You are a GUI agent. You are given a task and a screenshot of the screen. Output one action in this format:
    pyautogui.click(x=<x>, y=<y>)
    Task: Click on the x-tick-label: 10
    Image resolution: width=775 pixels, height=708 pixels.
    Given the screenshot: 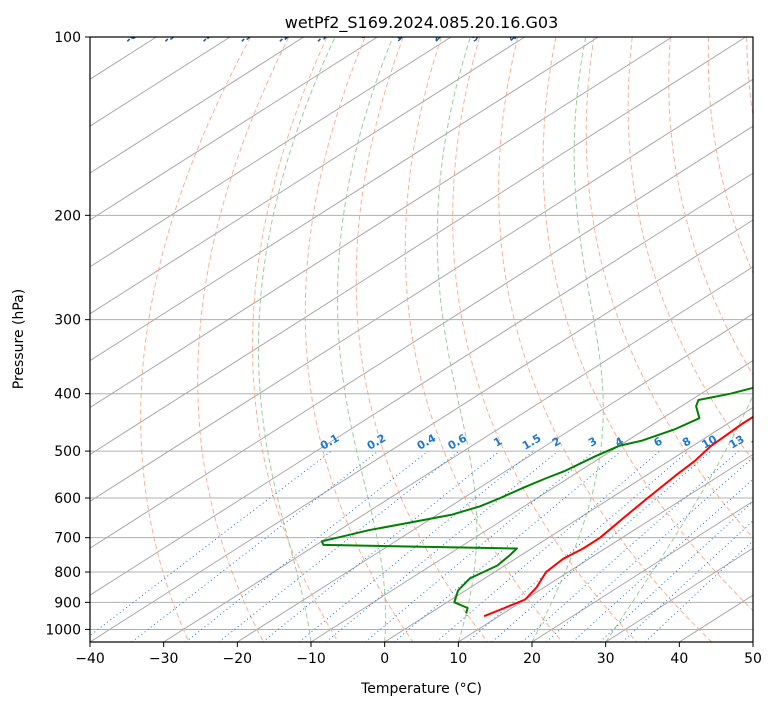 What is the action you would take?
    pyautogui.click(x=458, y=659)
    